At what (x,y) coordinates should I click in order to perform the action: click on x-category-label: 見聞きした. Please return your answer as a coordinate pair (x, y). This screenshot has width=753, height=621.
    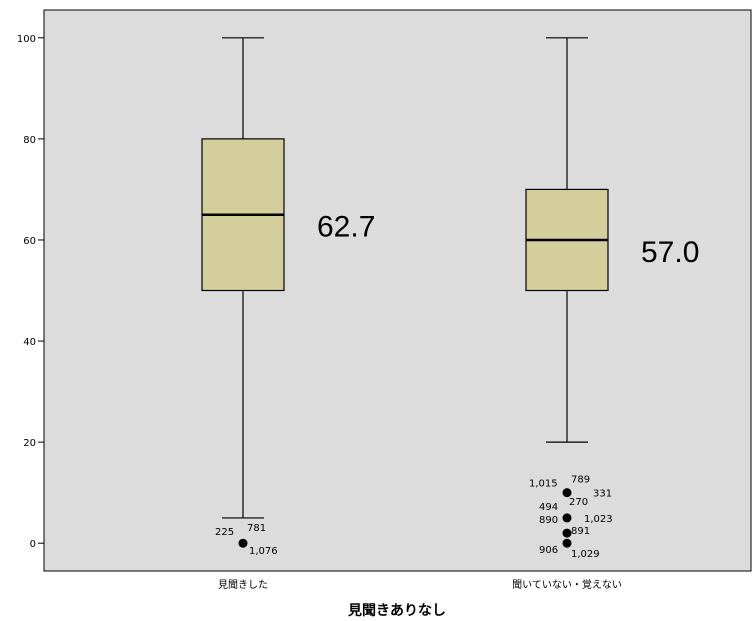
    Looking at the image, I should click on (243, 585).